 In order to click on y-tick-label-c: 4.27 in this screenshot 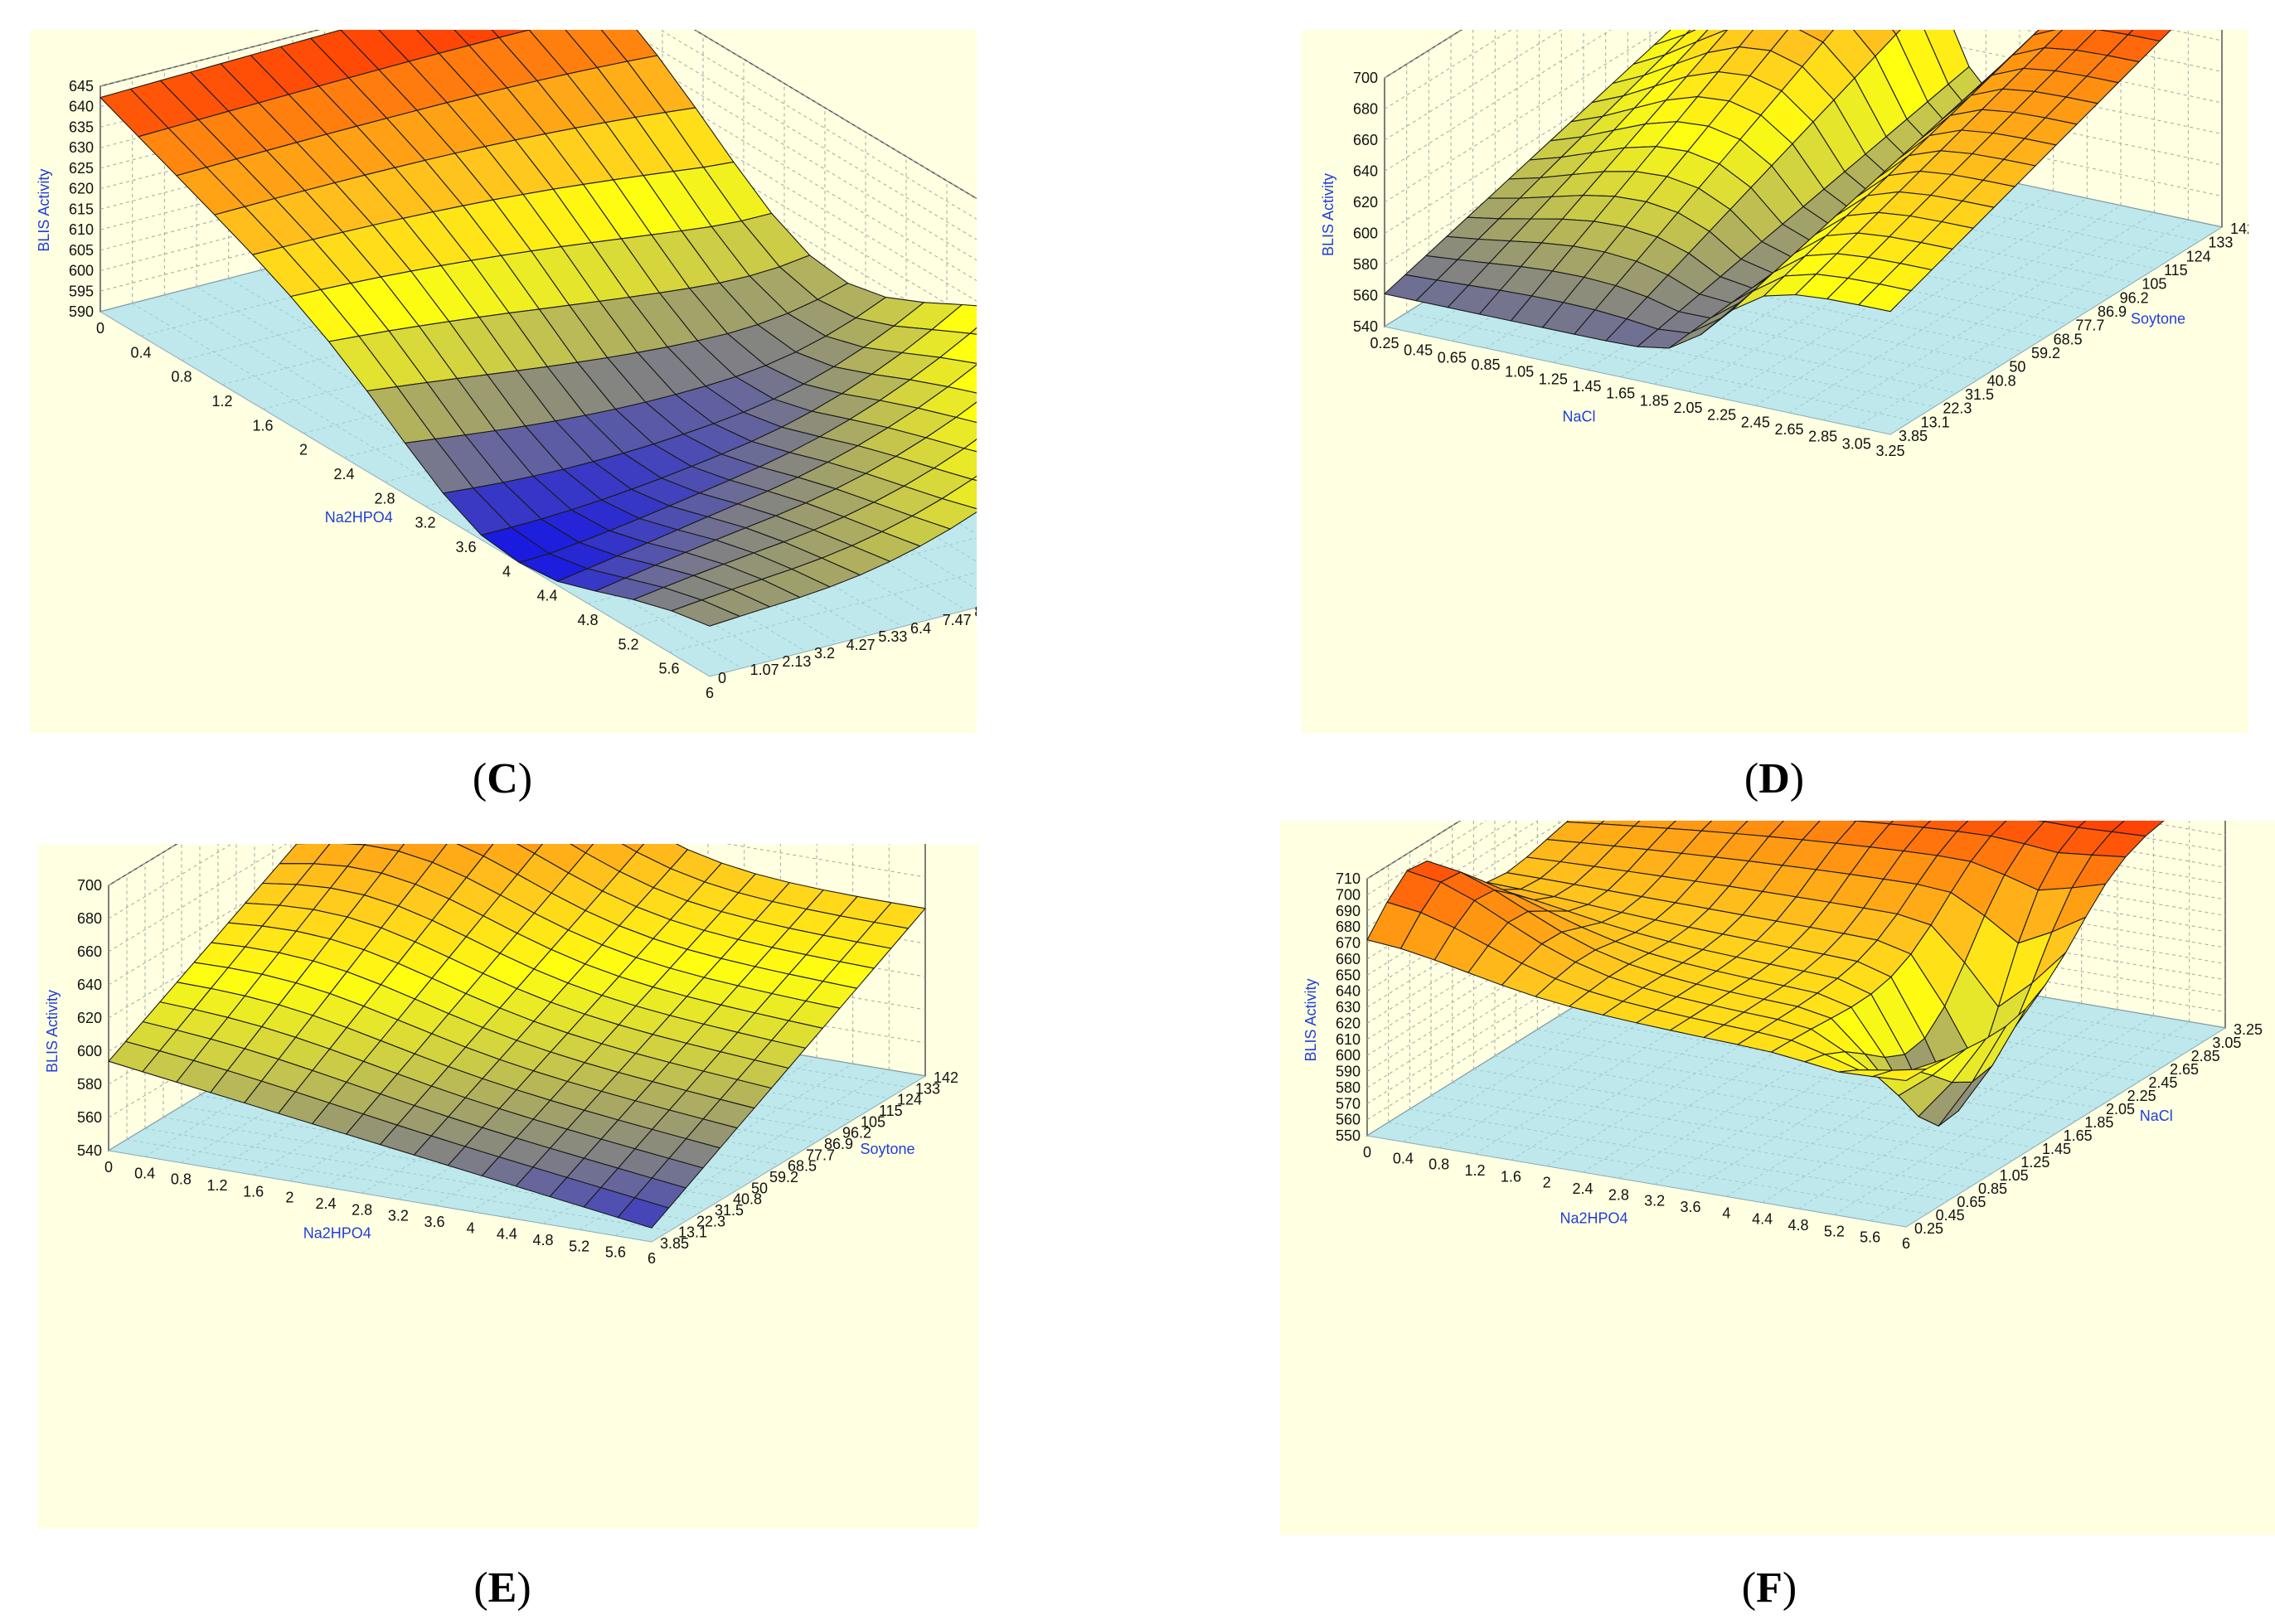, I will do `click(861, 645)`.